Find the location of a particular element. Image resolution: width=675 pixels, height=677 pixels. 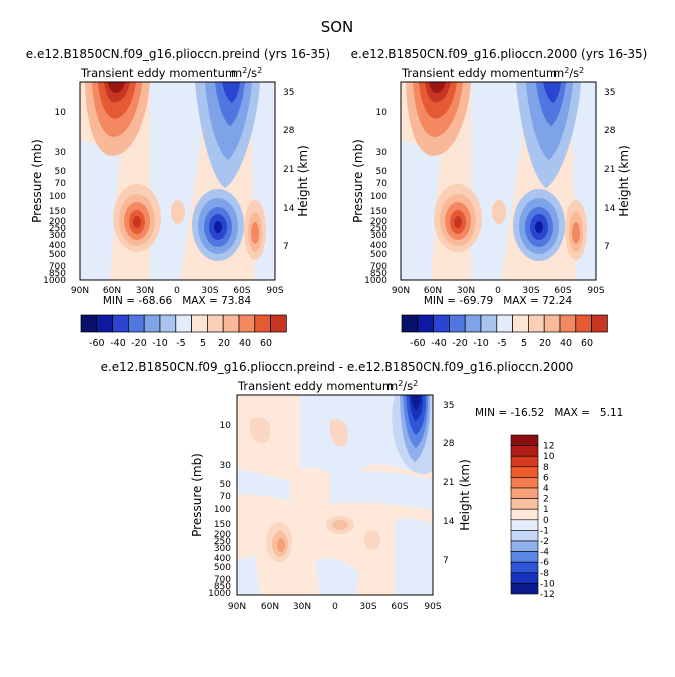

min-max-stats: MIN = -68.66 MAX = 73.84 is located at coordinates (177, 301).